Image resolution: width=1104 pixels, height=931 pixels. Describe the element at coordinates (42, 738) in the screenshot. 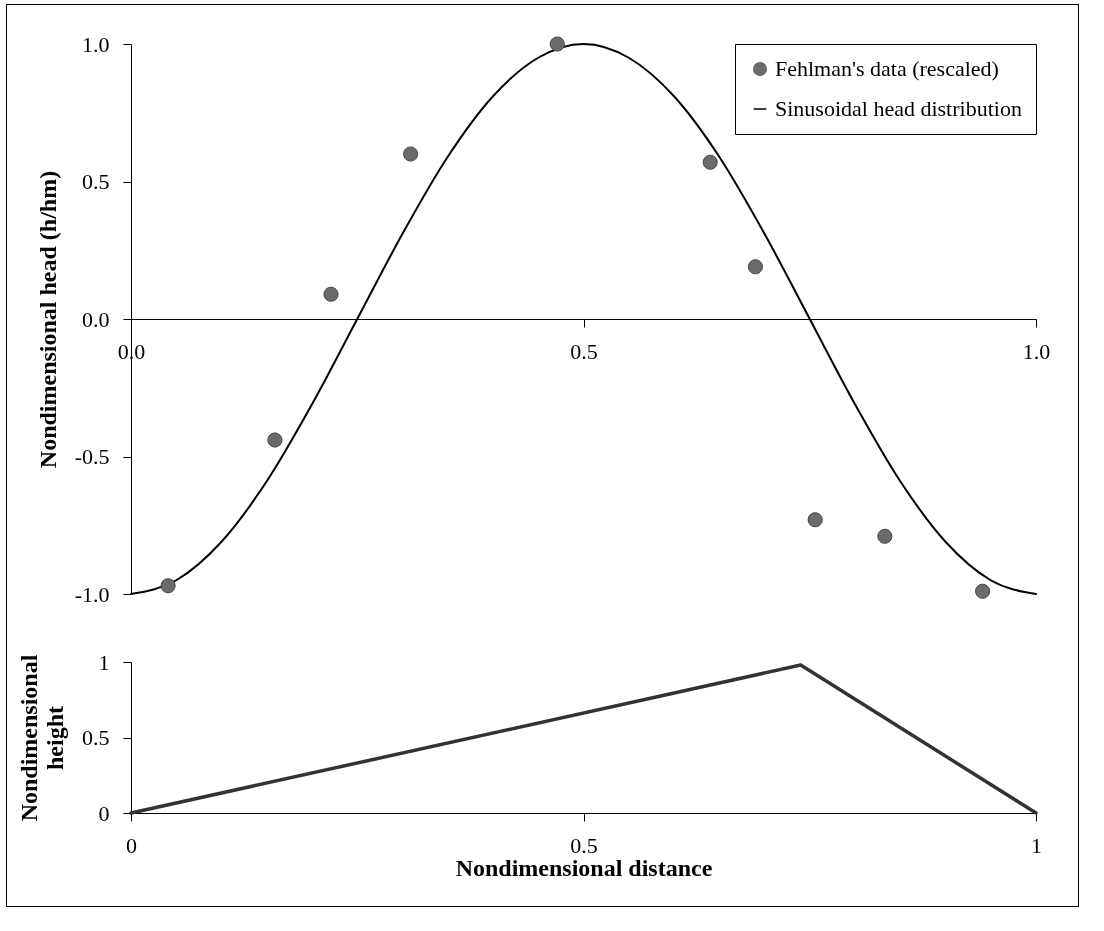

I see `y-axis-title: Nondimensional height` at that location.